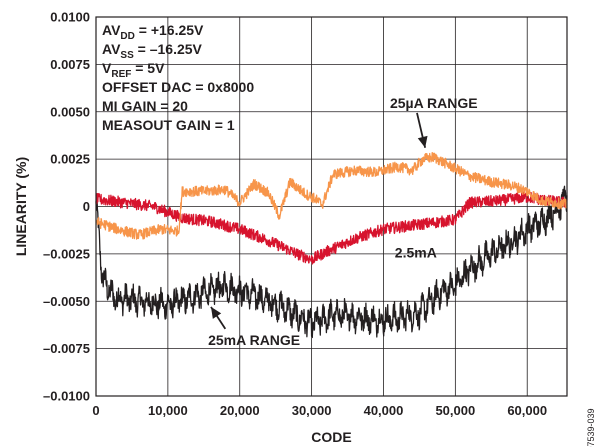 The height and width of the screenshot is (447, 599). I want to click on condition-text: V, so click(107, 68).